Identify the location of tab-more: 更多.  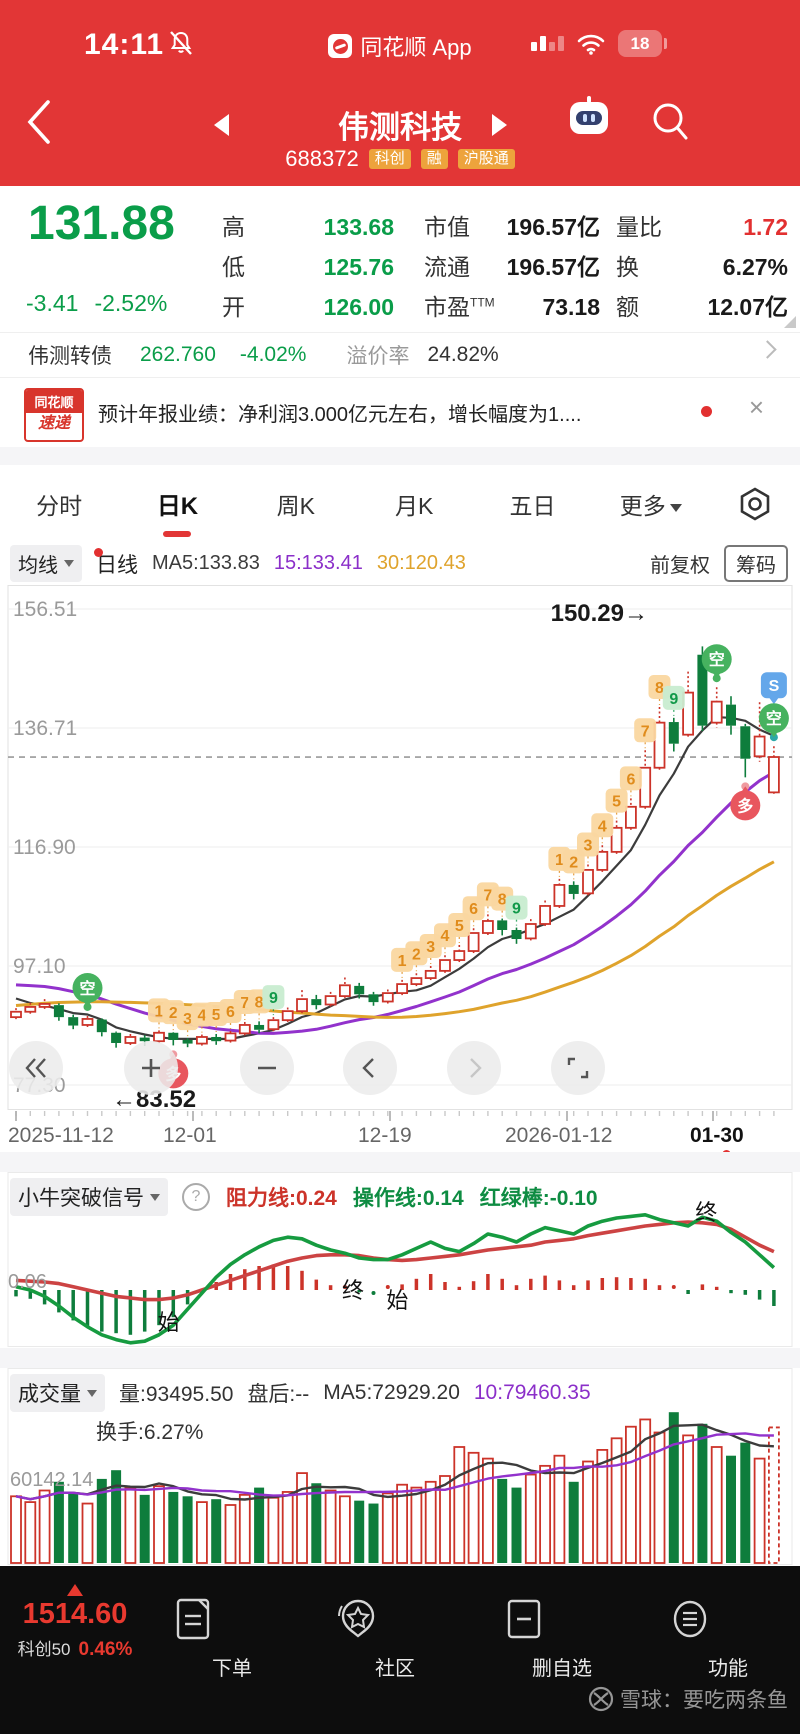
(651, 504).